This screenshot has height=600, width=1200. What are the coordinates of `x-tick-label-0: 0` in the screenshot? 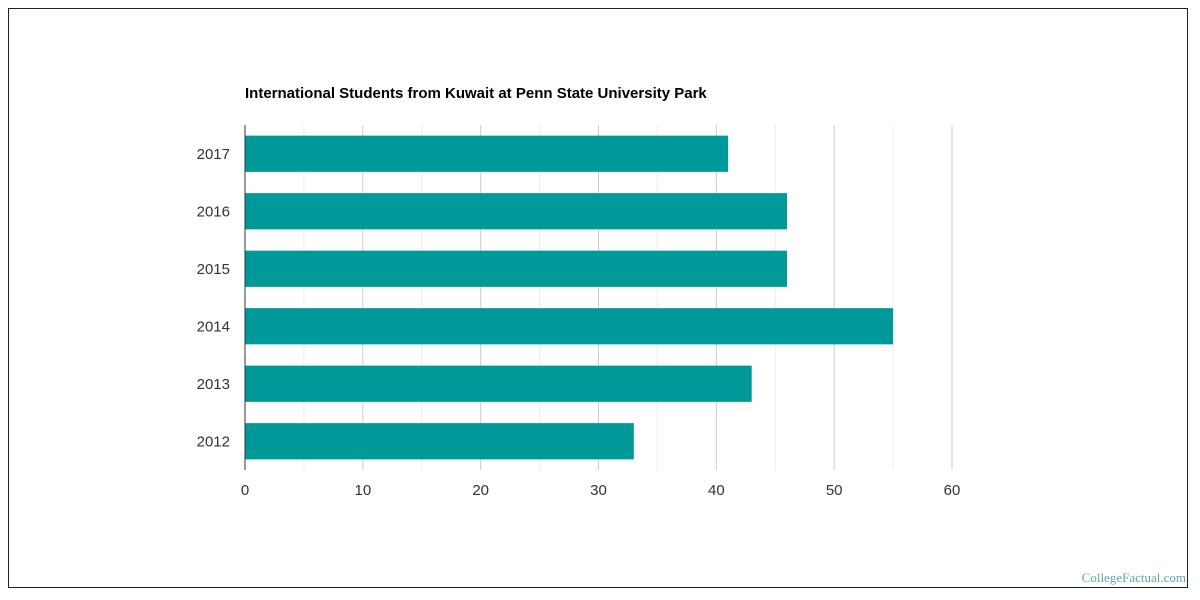 It's located at (245, 490).